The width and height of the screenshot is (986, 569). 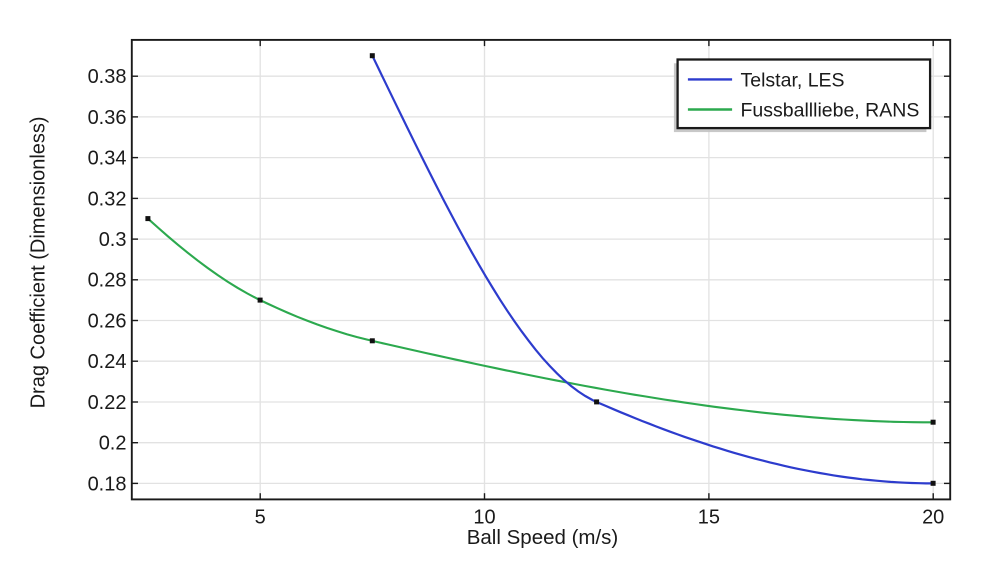 I want to click on svg-text: Telstar, LES, so click(x=793, y=80).